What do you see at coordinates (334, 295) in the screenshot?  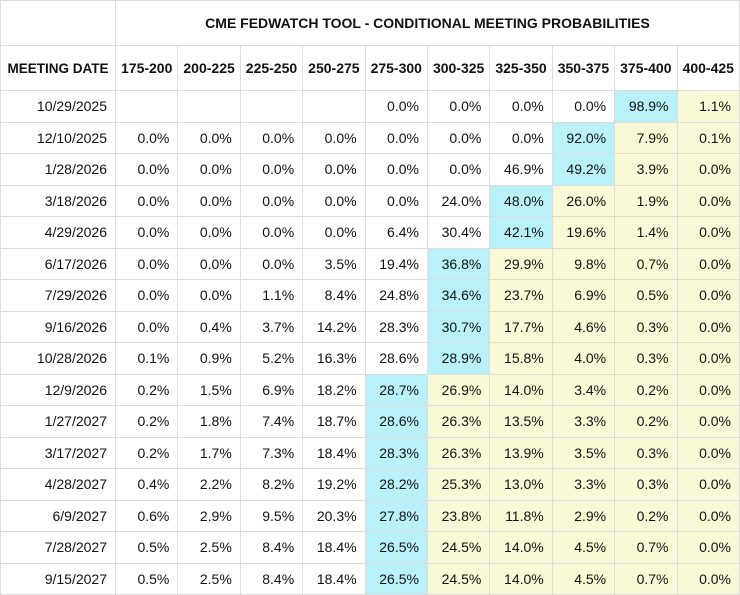 I see `probability-cell: 8.4%` at bounding box center [334, 295].